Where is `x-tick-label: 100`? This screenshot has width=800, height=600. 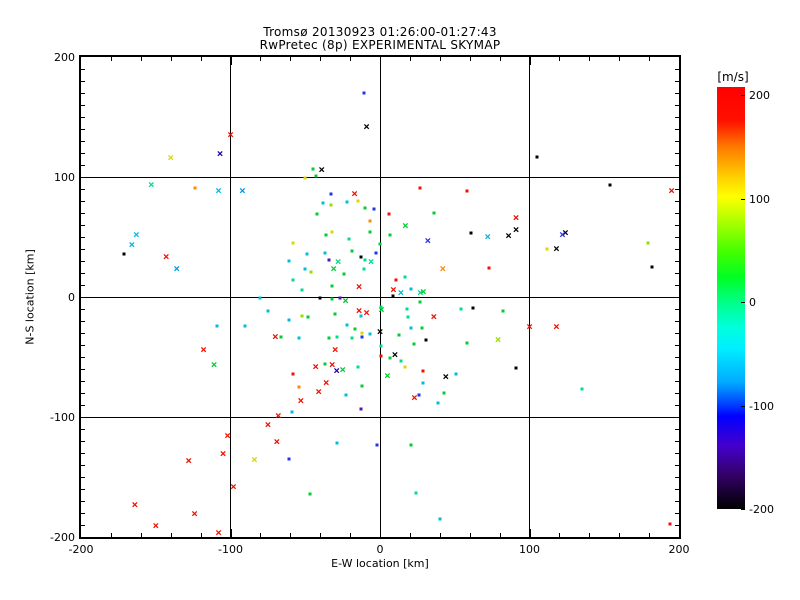 x-tick-label: 100 is located at coordinates (529, 549).